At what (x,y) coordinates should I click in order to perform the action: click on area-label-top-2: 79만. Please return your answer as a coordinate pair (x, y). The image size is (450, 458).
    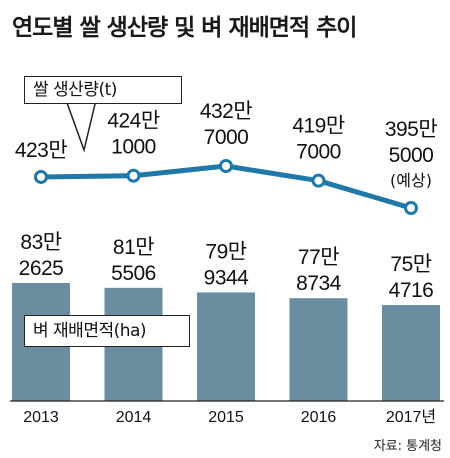
    Looking at the image, I should click on (225, 251).